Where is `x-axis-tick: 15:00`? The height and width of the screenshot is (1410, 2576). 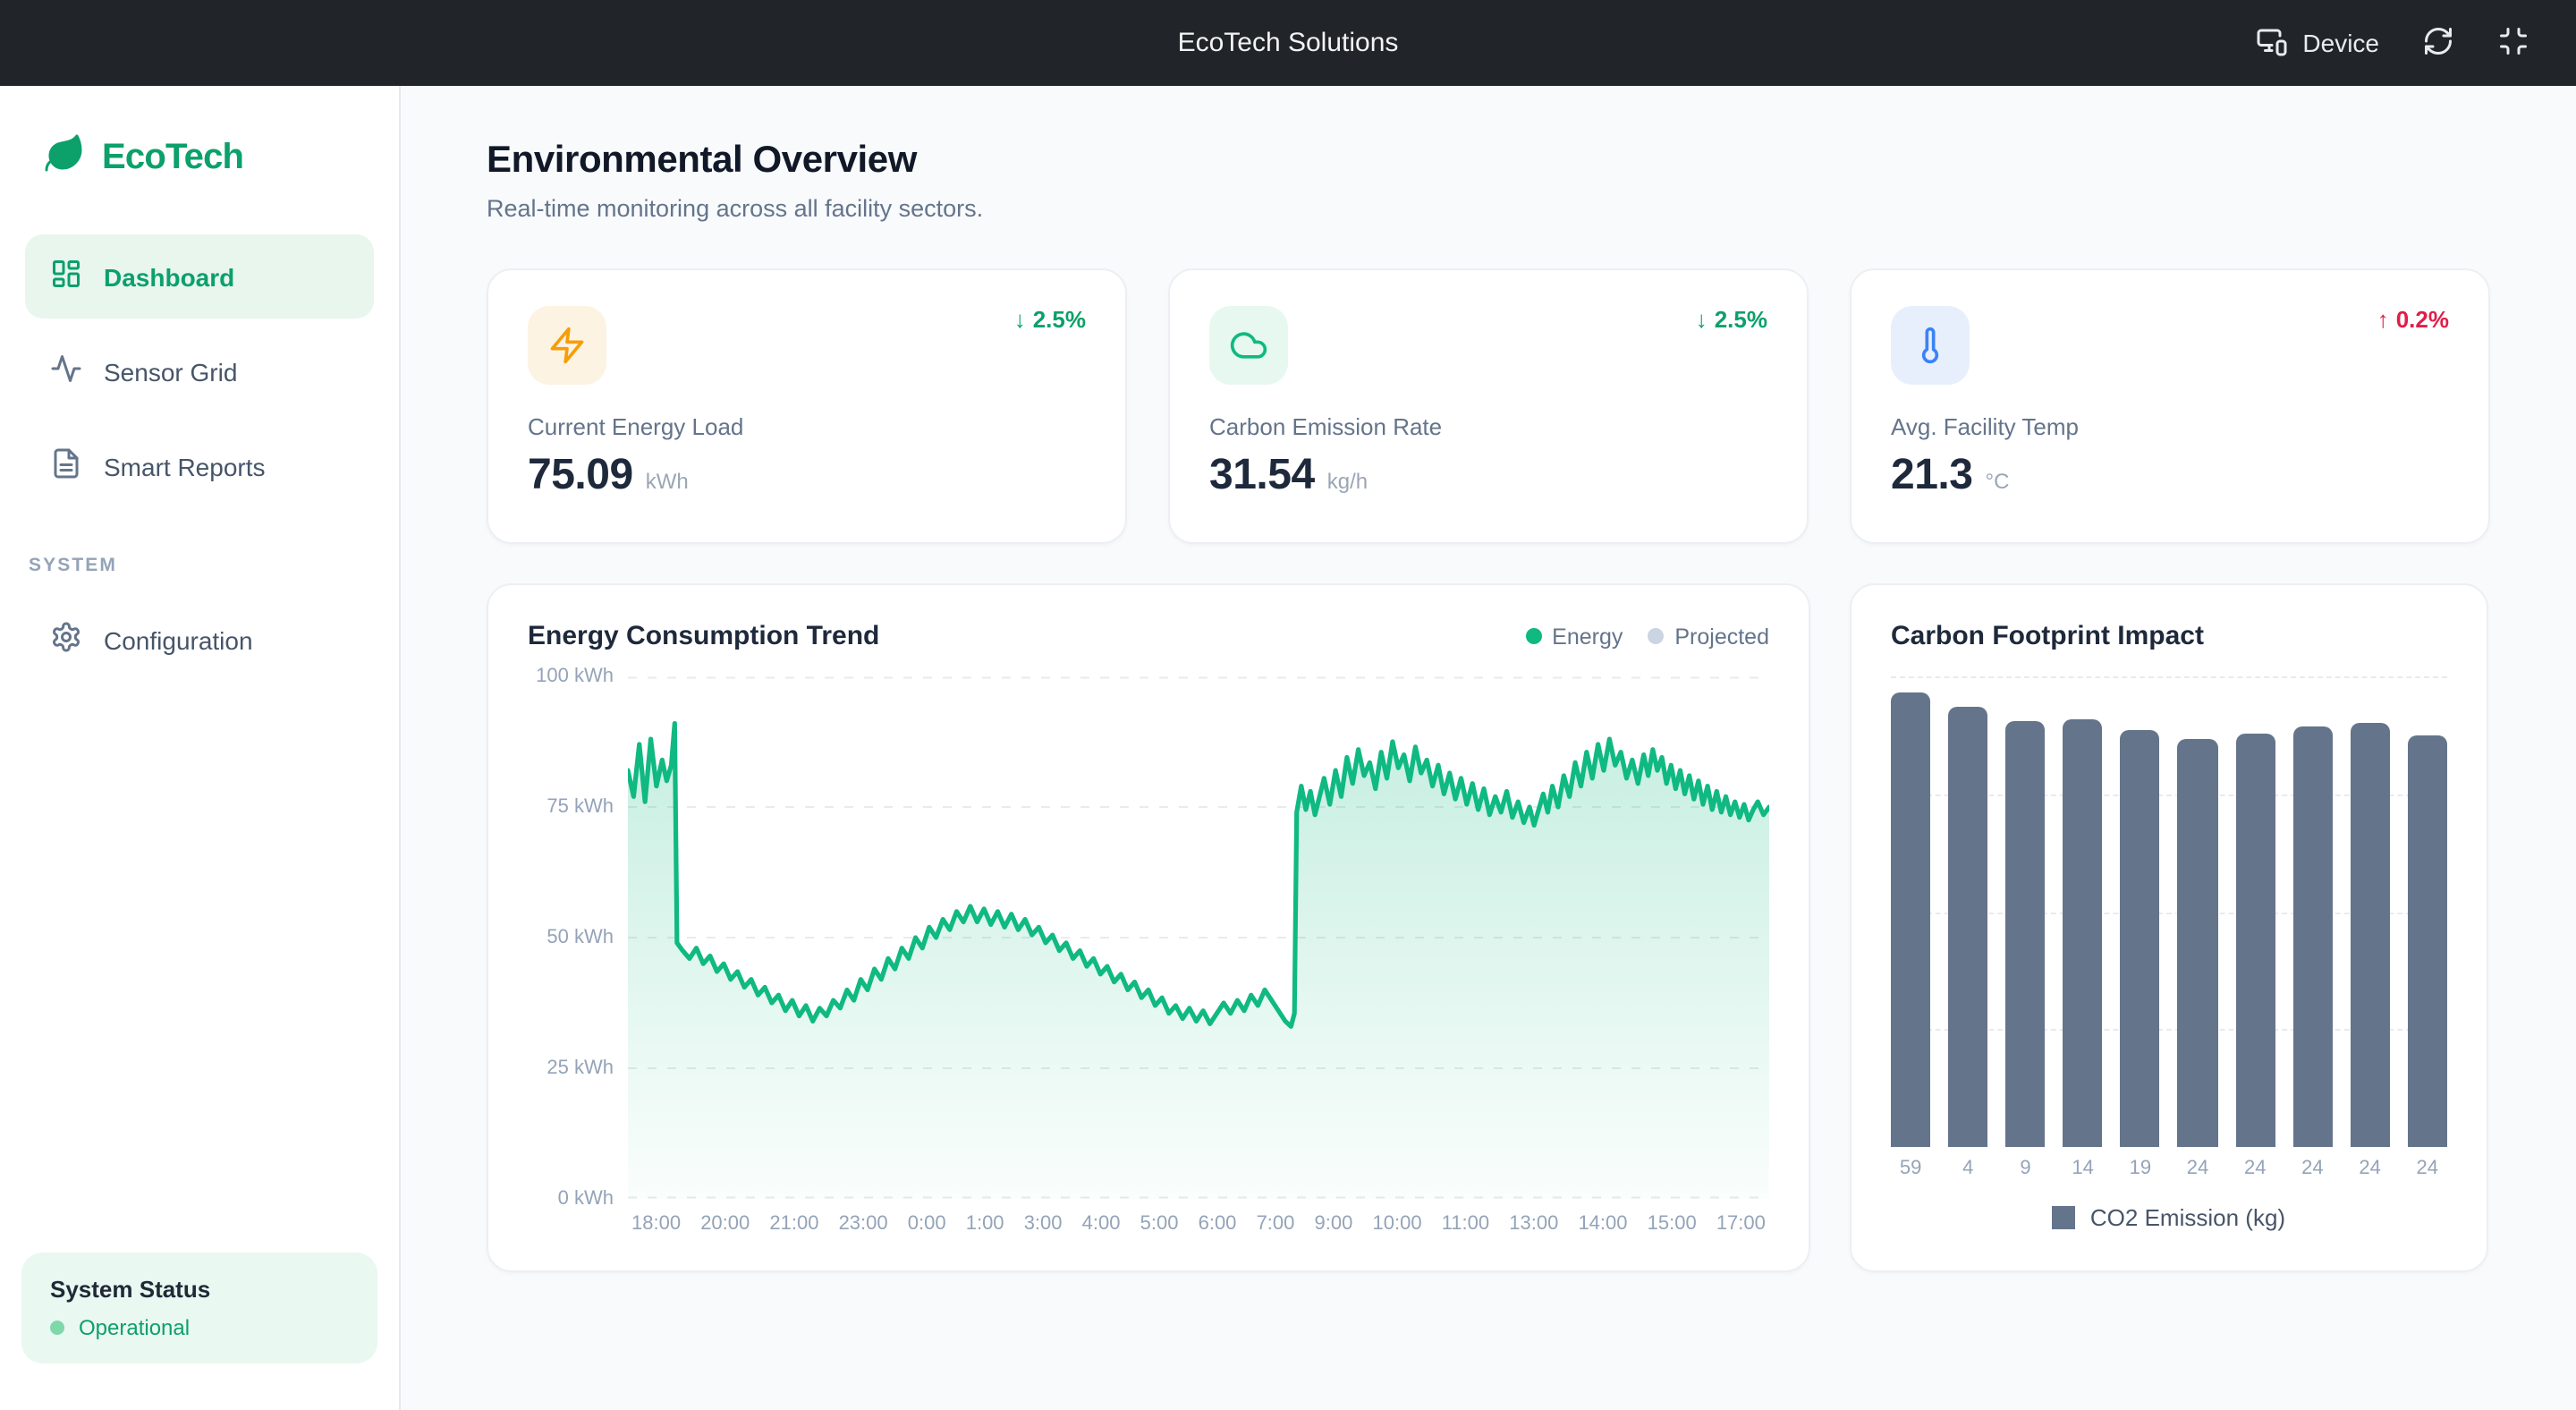 x-axis-tick: 15:00 is located at coordinates (1672, 1224).